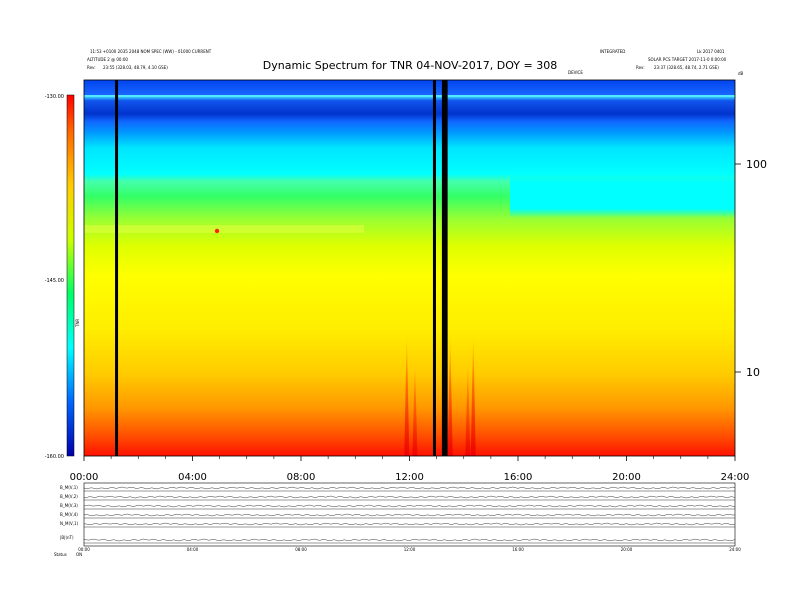 The width and height of the screenshot is (792, 616). I want to click on panel-x-tick-label: 00:00, so click(84, 549).